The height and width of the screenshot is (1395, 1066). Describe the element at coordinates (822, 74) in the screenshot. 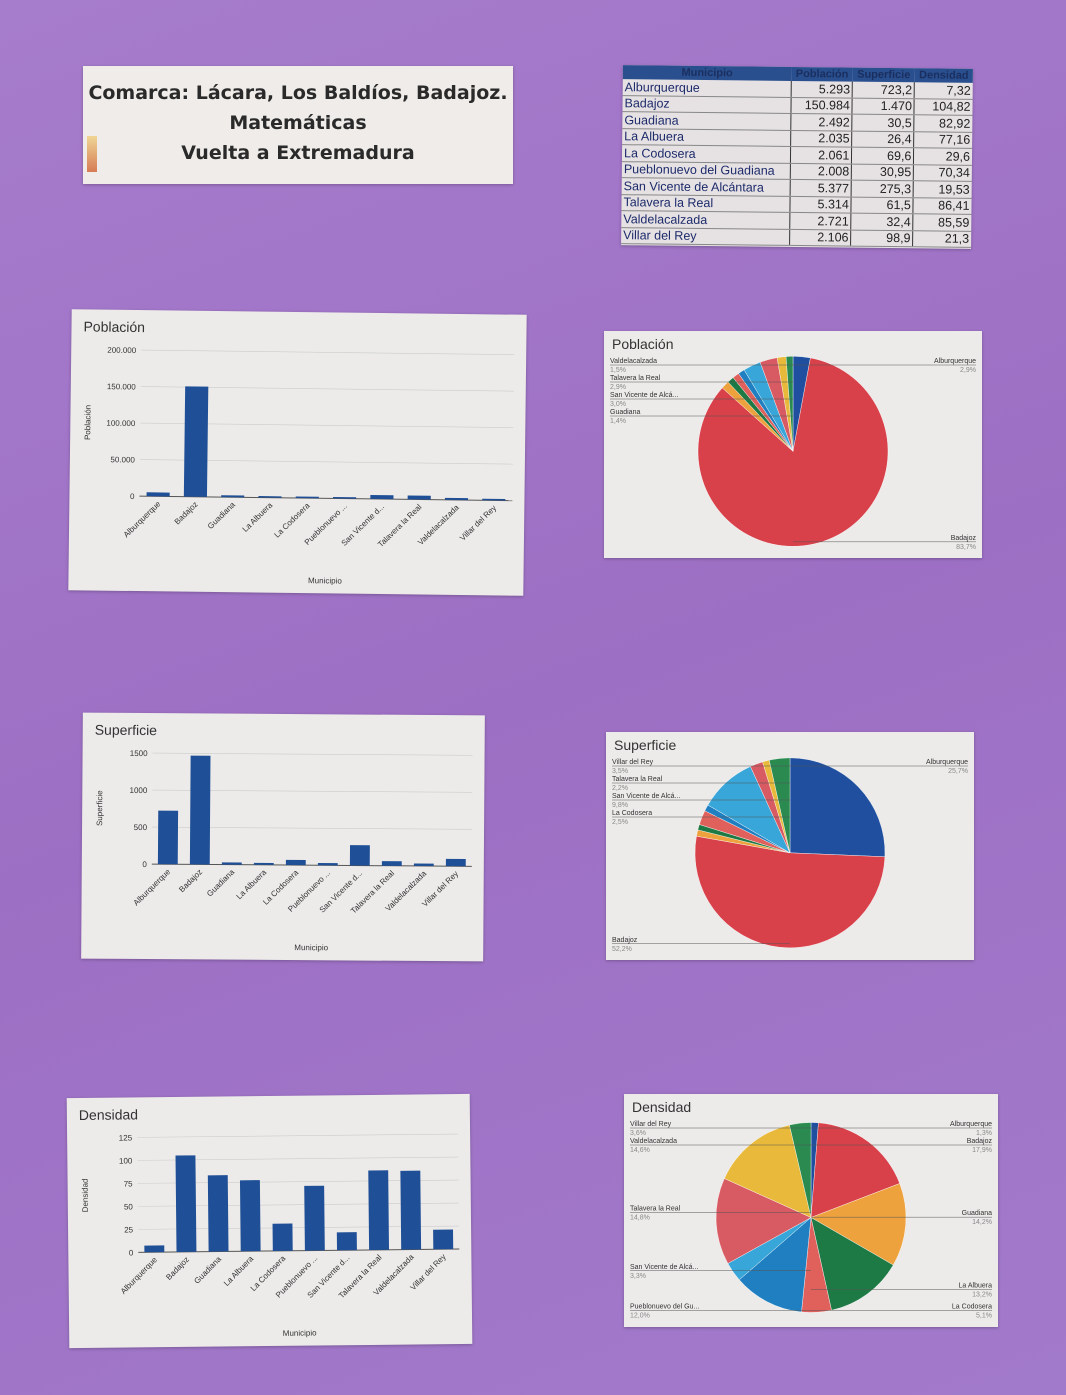

I see `column-header: Población` at that location.